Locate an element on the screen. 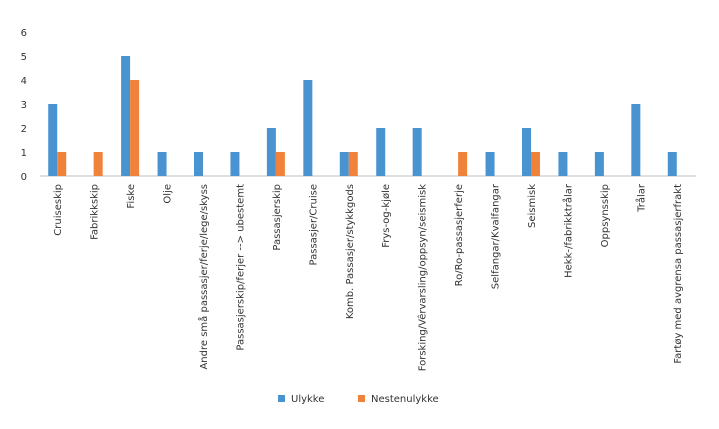 This screenshot has height=429, width=719. x-tick-label: Fiske is located at coordinates (131, 196).